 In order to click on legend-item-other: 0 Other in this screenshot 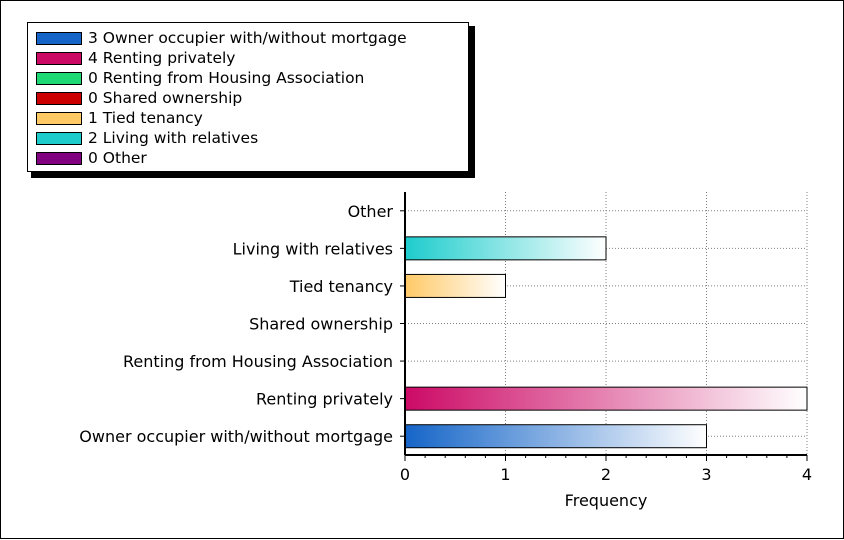, I will do `click(91, 158)`.